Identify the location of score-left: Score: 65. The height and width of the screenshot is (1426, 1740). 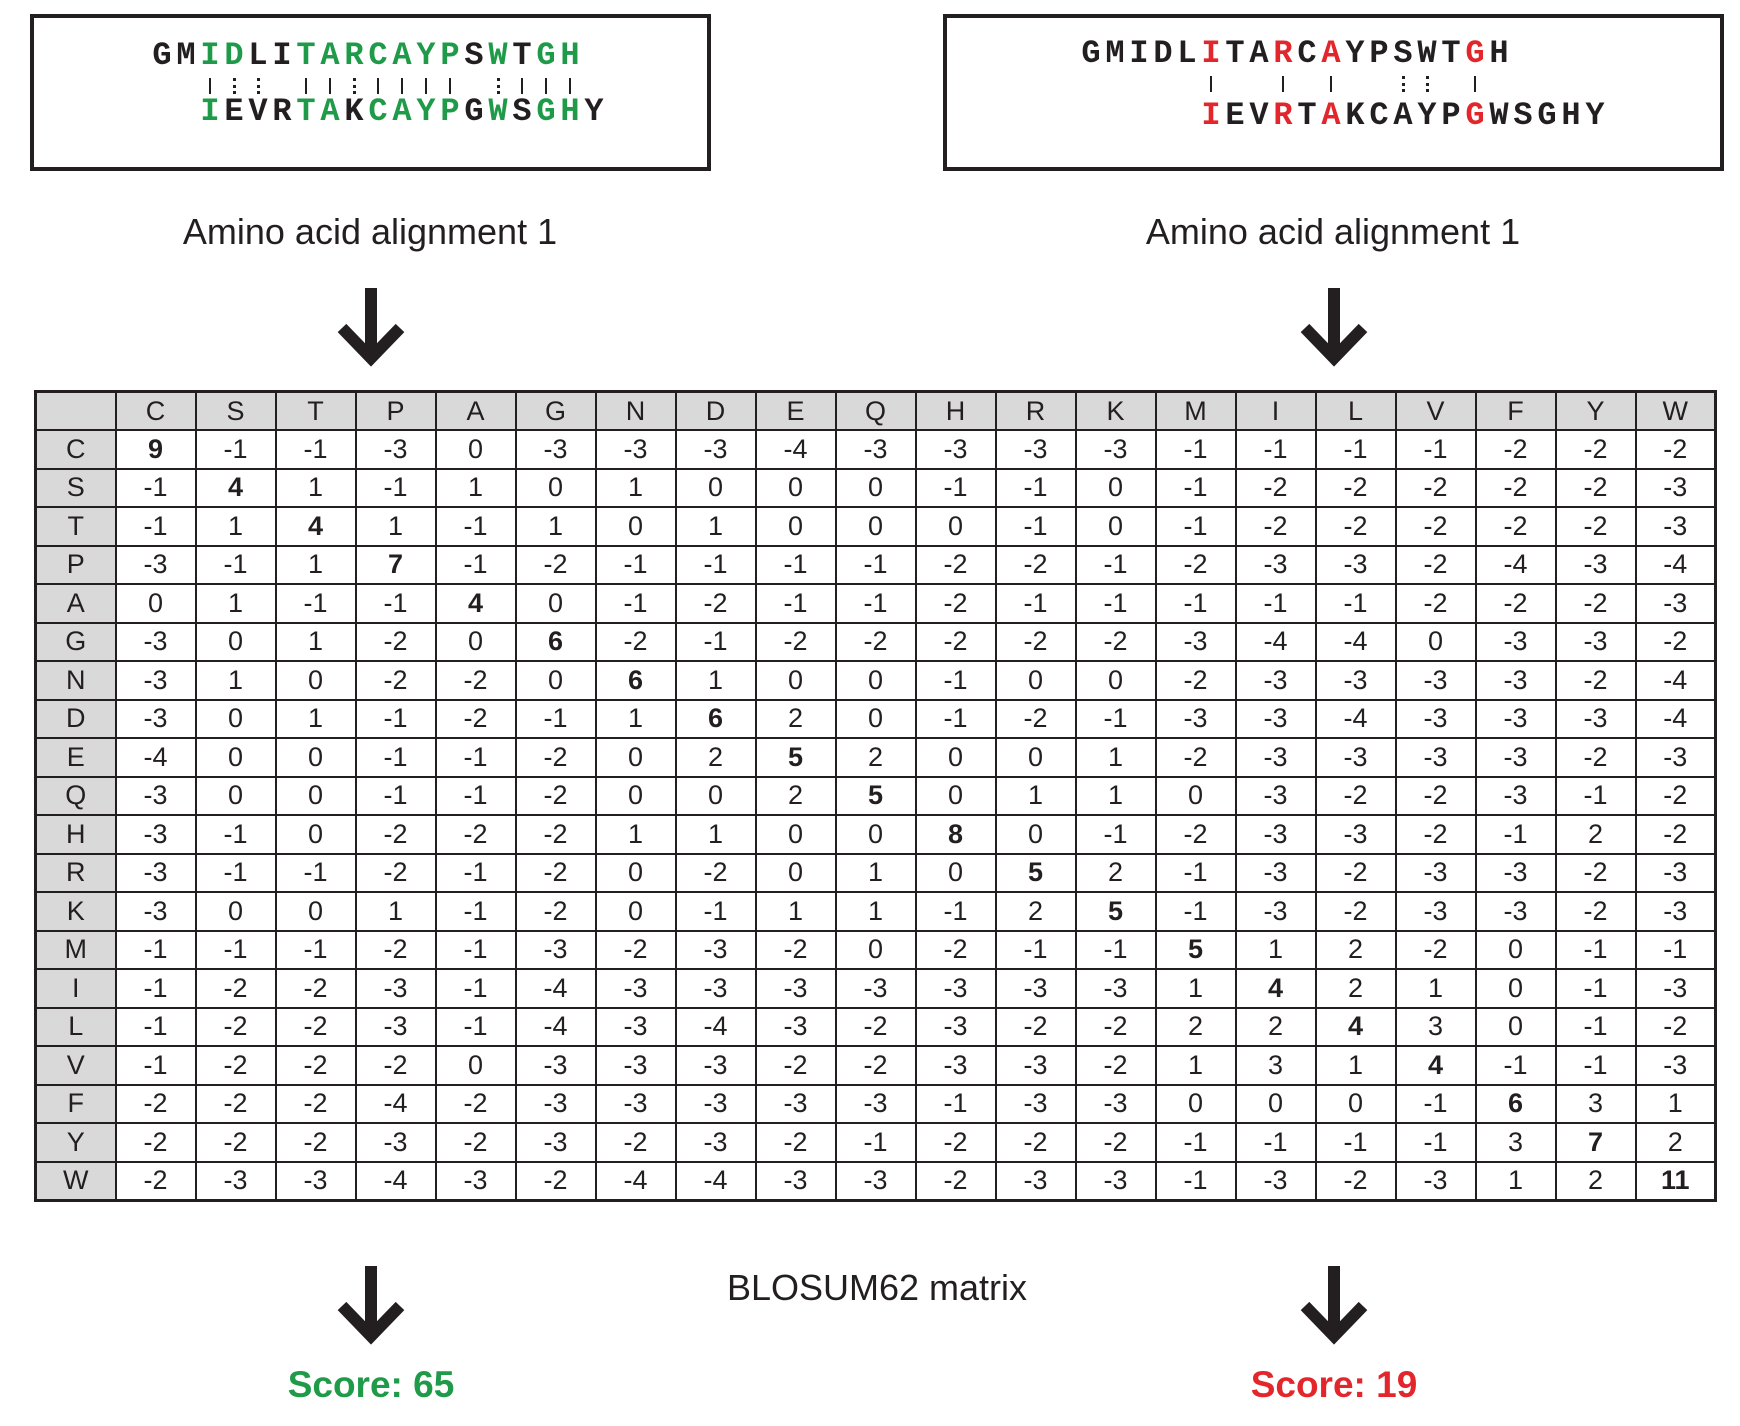
(371, 1384).